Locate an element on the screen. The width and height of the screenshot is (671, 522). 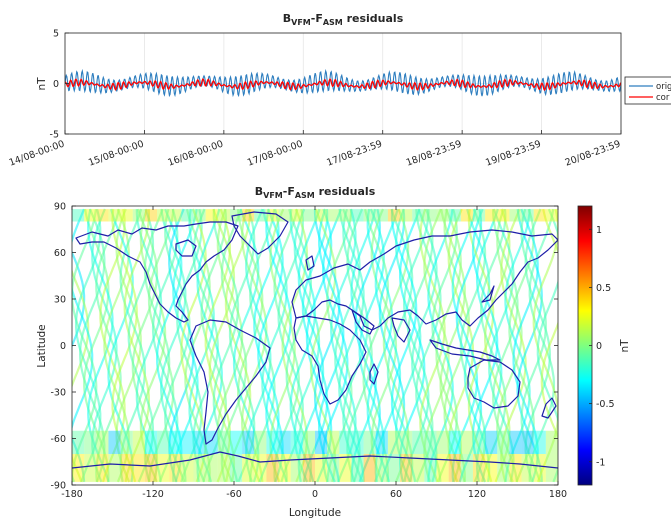
map-ytick-label: 30 is located at coordinates (60, 300).